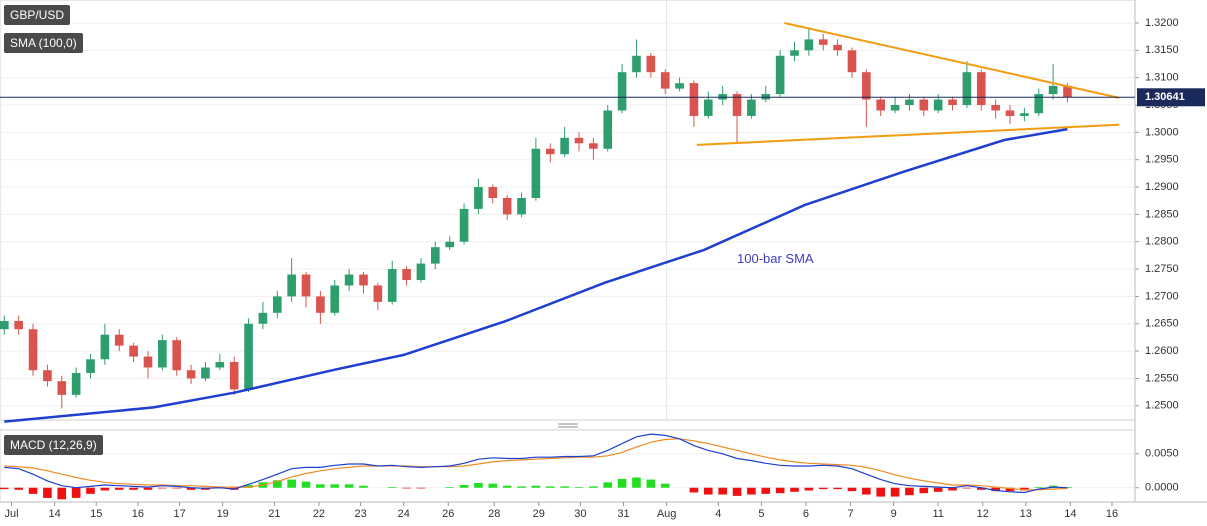 The height and width of the screenshot is (526, 1207). Describe the element at coordinates (536, 463) in the screenshot. I see `macd-line` at that location.